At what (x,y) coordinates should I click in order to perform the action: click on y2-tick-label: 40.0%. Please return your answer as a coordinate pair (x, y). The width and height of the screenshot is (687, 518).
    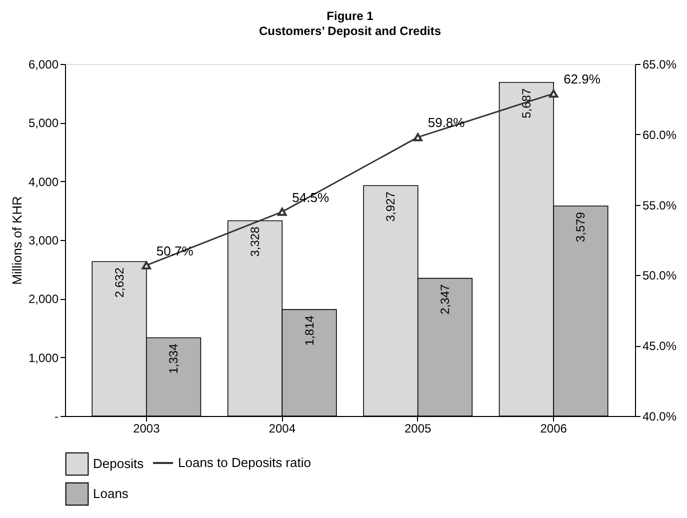
    Looking at the image, I should click on (659, 417).